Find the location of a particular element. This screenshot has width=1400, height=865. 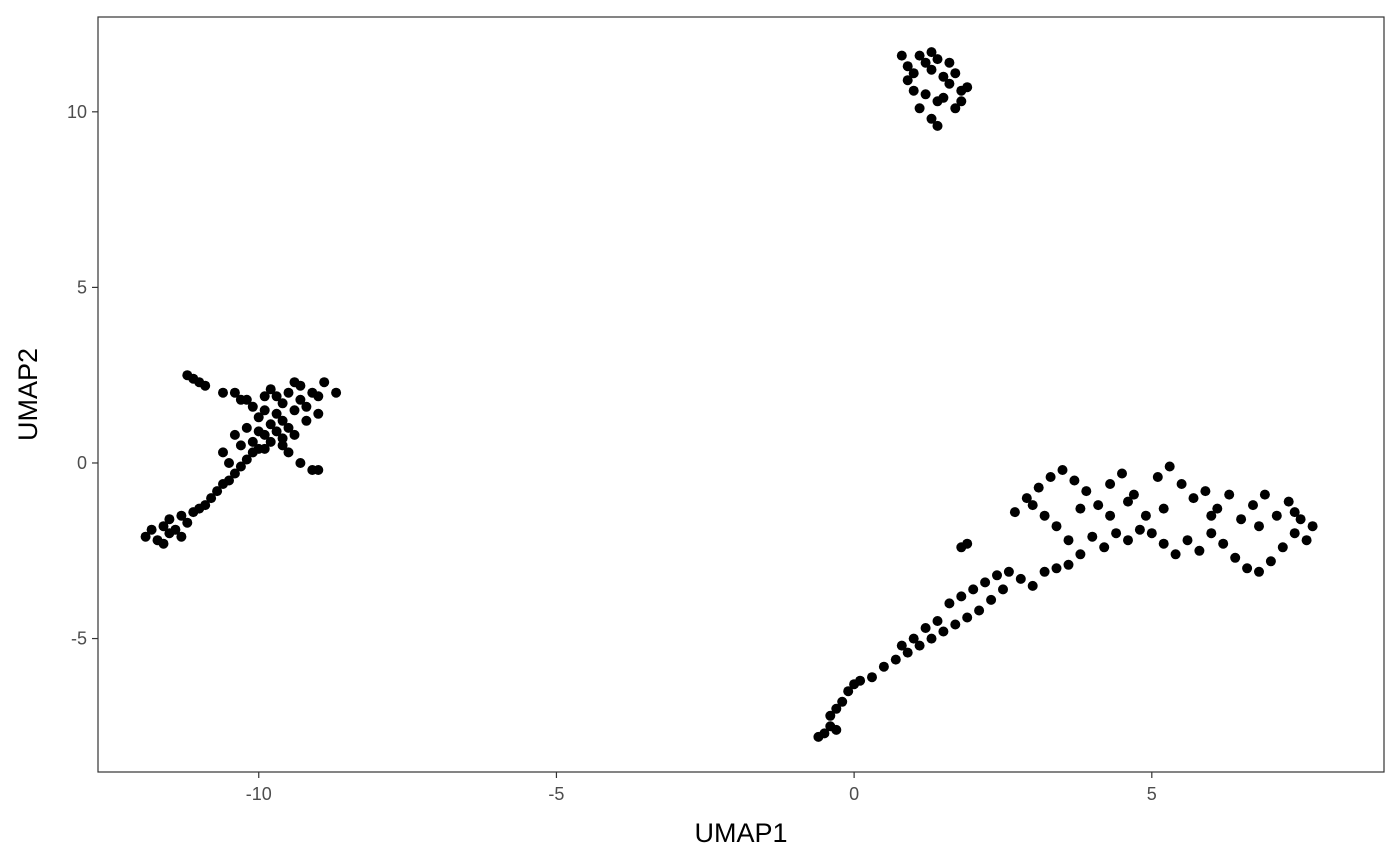

y-axis-title: UMAP2 is located at coordinates (28, 394).